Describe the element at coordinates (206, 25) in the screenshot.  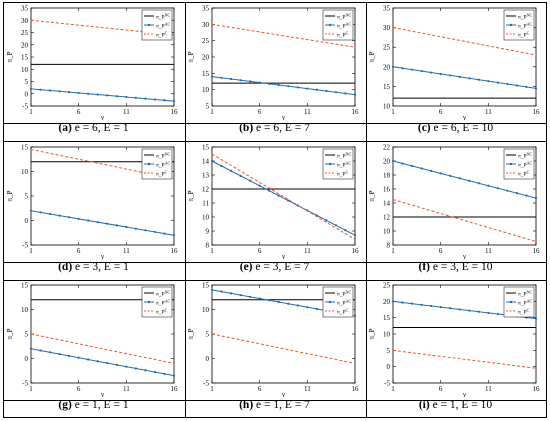
I see `y-tick-label: 30` at that location.